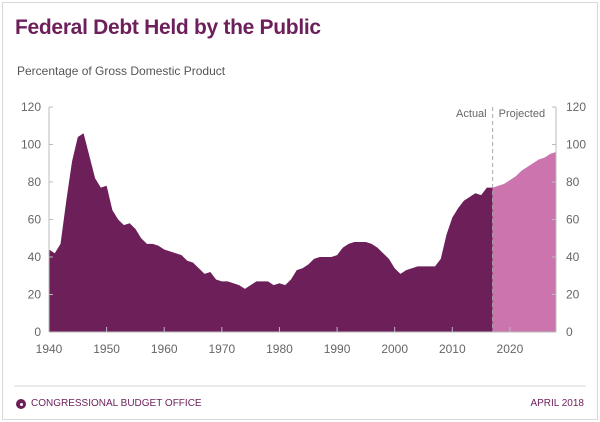 The image size is (600, 422). What do you see at coordinates (573, 220) in the screenshot?
I see `y-tick-label-right: 60` at bounding box center [573, 220].